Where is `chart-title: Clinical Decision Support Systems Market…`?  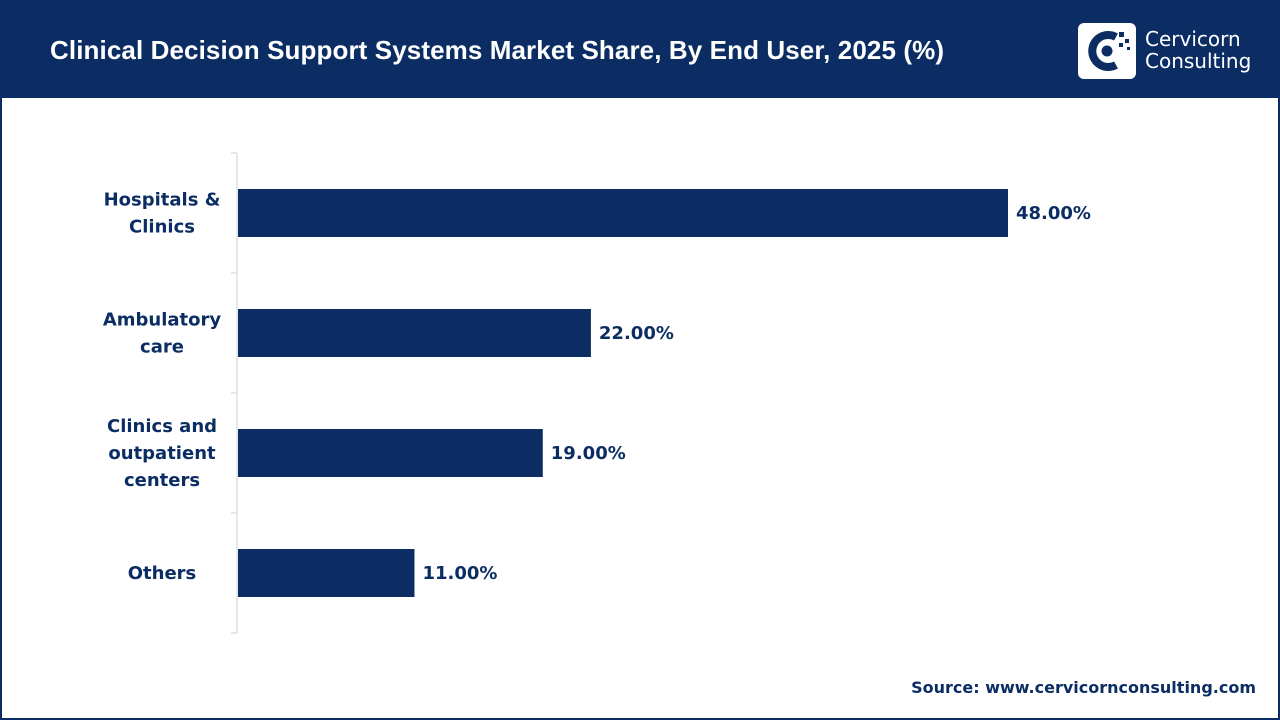 chart-title: Clinical Decision Support Systems Market… is located at coordinates (497, 50).